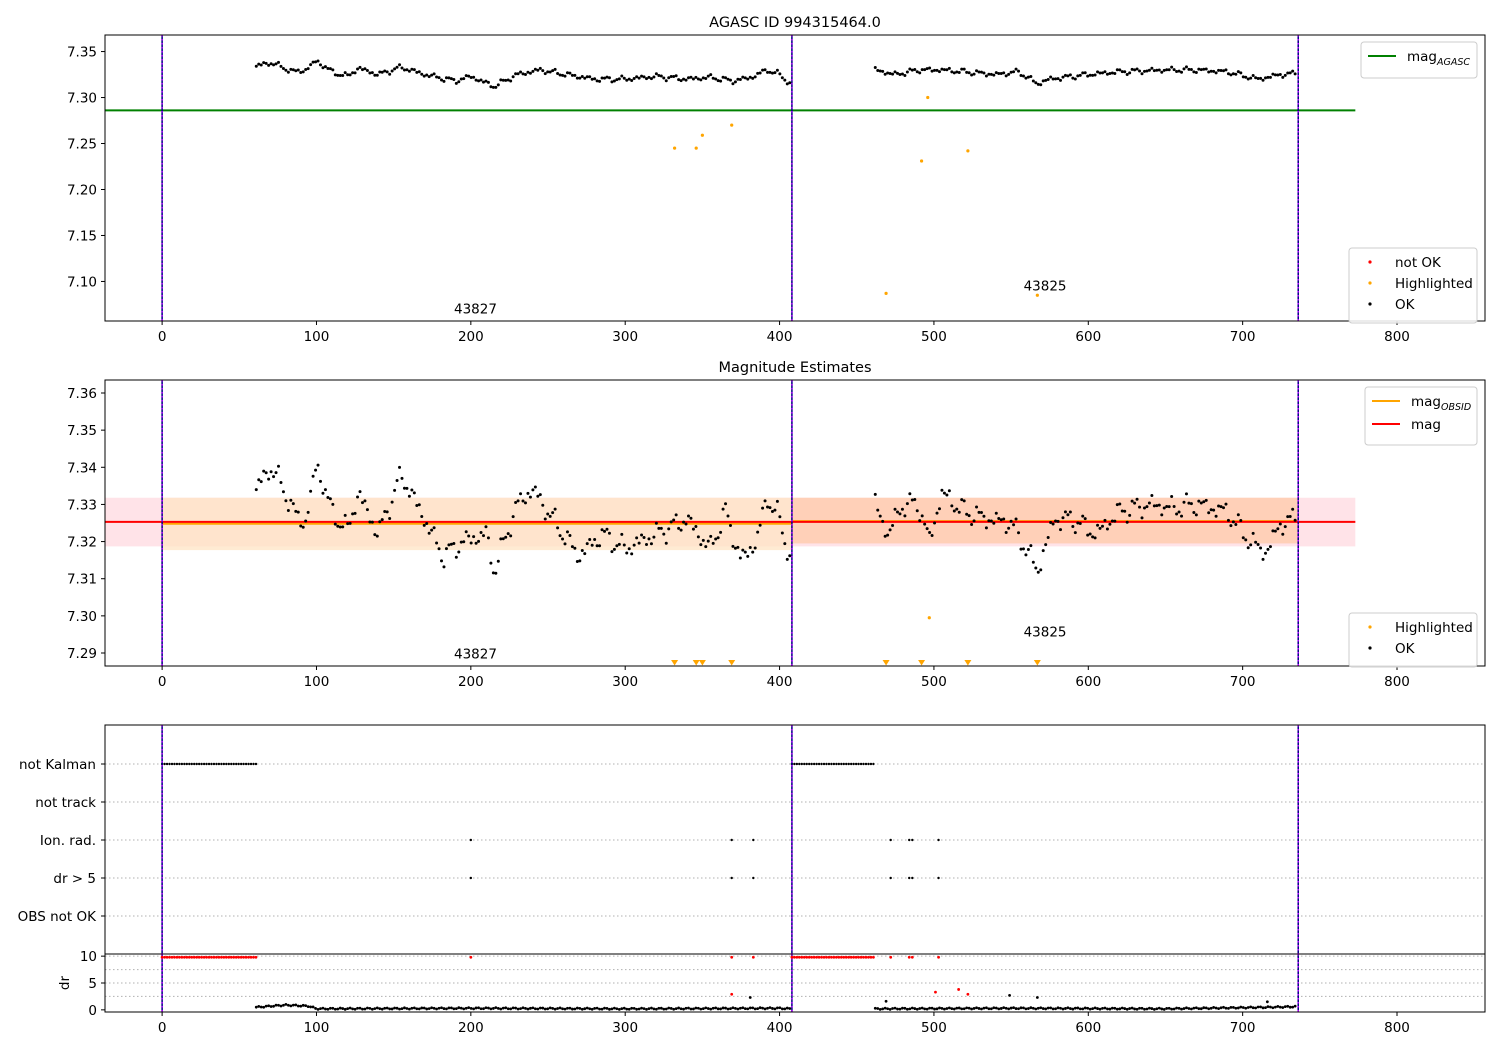 Image resolution: width=1500 pixels, height=1050 pixels. I want to click on y-tick-label: 7.30, so click(82, 617).